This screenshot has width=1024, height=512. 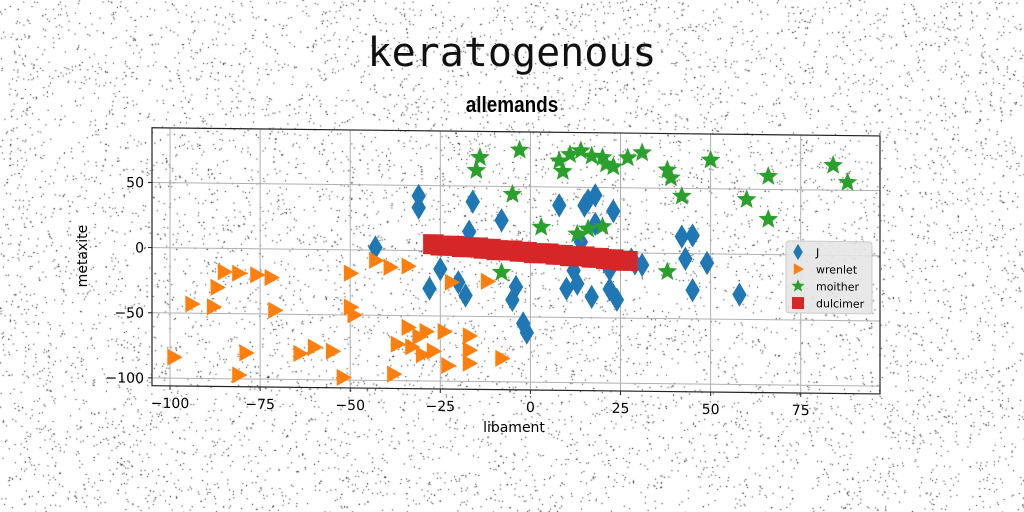 I want to click on y-tick-label: −100, so click(x=125, y=378).